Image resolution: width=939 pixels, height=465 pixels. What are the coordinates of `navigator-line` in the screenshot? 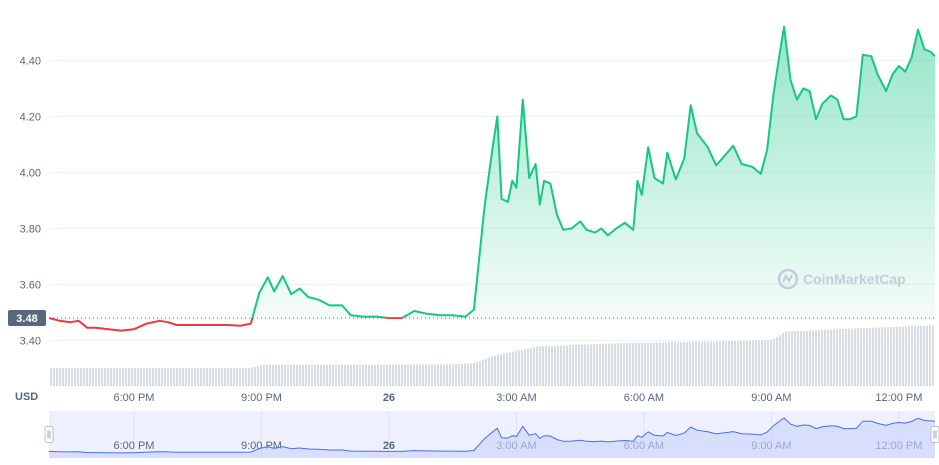 It's located at (492, 435).